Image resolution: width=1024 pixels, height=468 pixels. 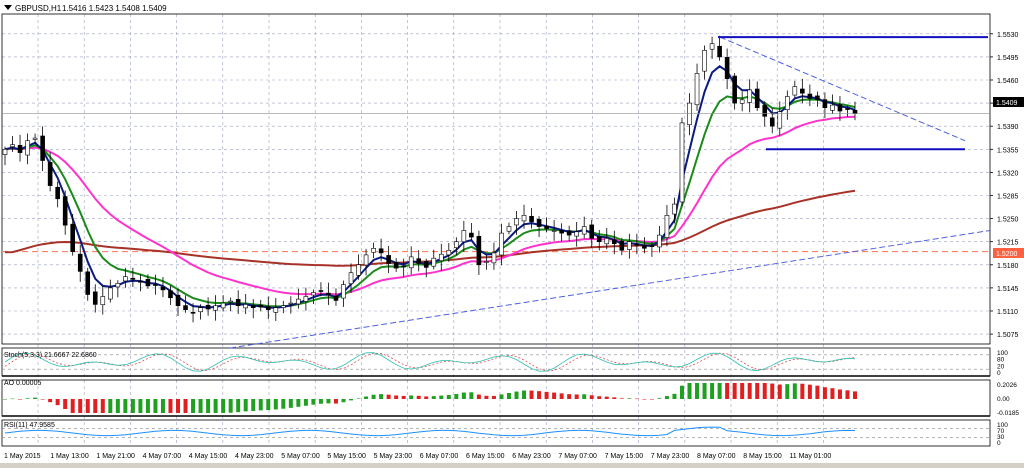 What do you see at coordinates (1002, 425) in the screenshot?
I see `rsi-tick-label: 100` at bounding box center [1002, 425].